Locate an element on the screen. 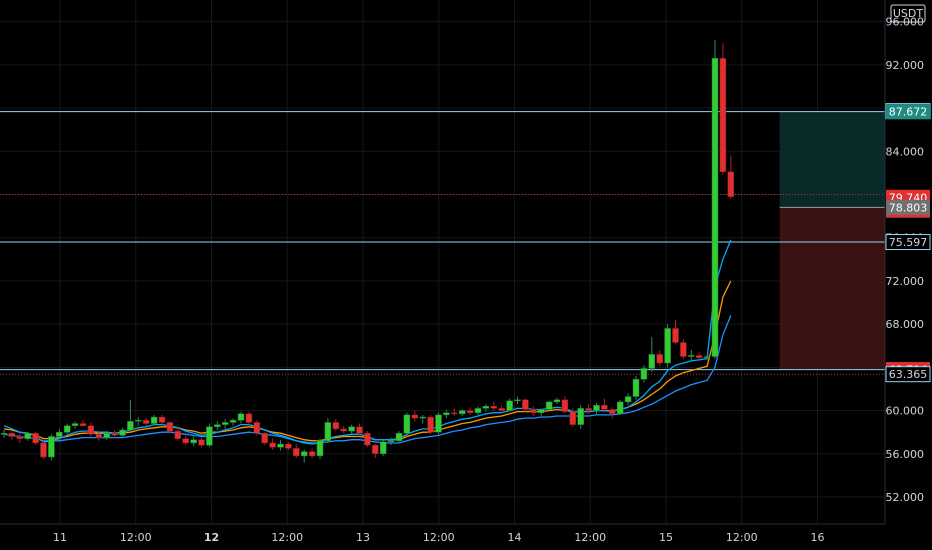 The width and height of the screenshot is (932, 550). time-tick: 12 is located at coordinates (211, 537).